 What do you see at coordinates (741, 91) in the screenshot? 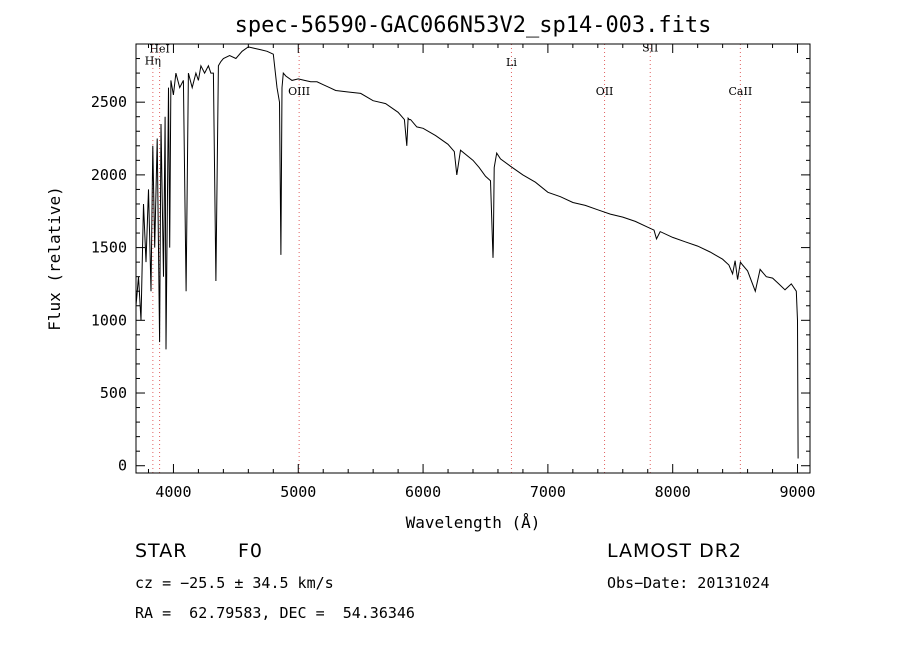
I see `line-marker-label: CaII` at bounding box center [741, 91].